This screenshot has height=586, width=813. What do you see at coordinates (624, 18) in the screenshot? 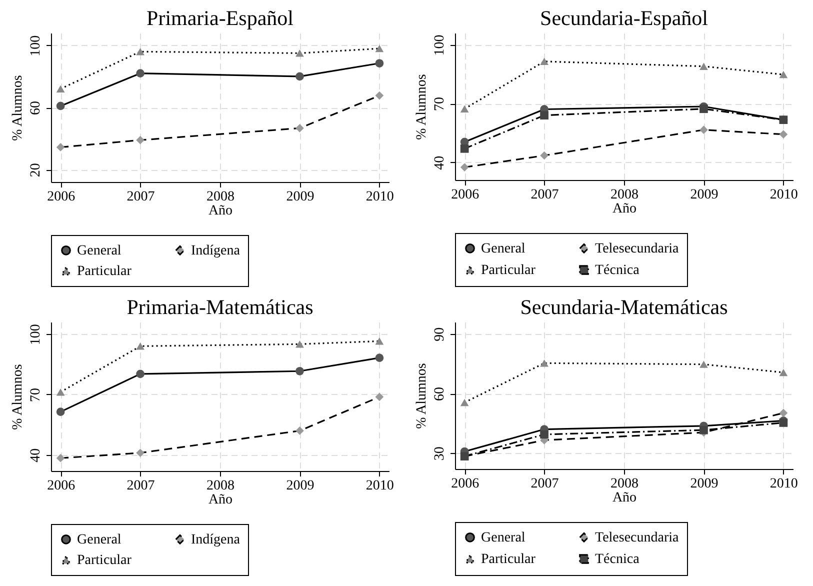
I see `chart-title: Secundaria-Español` at bounding box center [624, 18].